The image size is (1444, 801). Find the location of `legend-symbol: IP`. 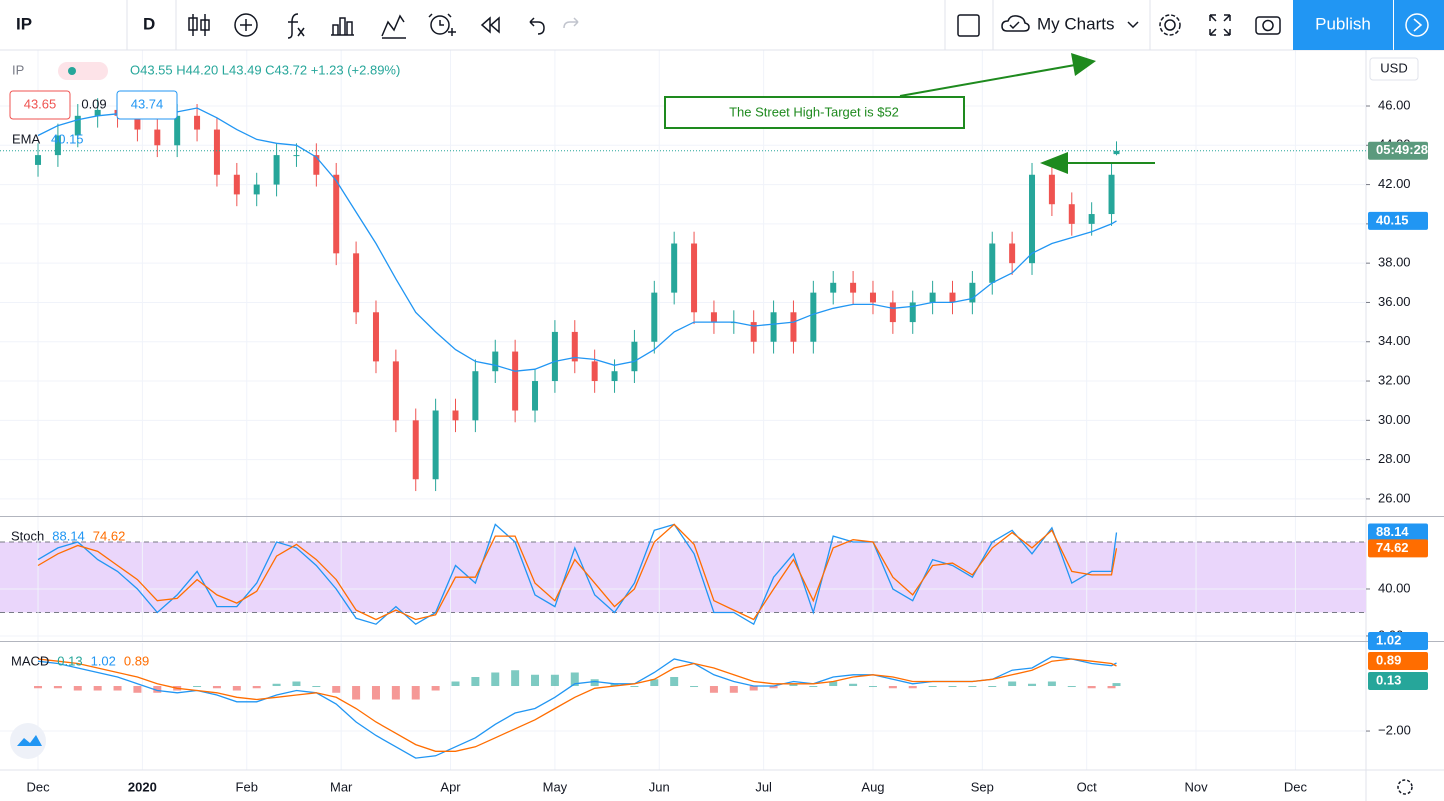

legend-symbol: IP is located at coordinates (18, 69).